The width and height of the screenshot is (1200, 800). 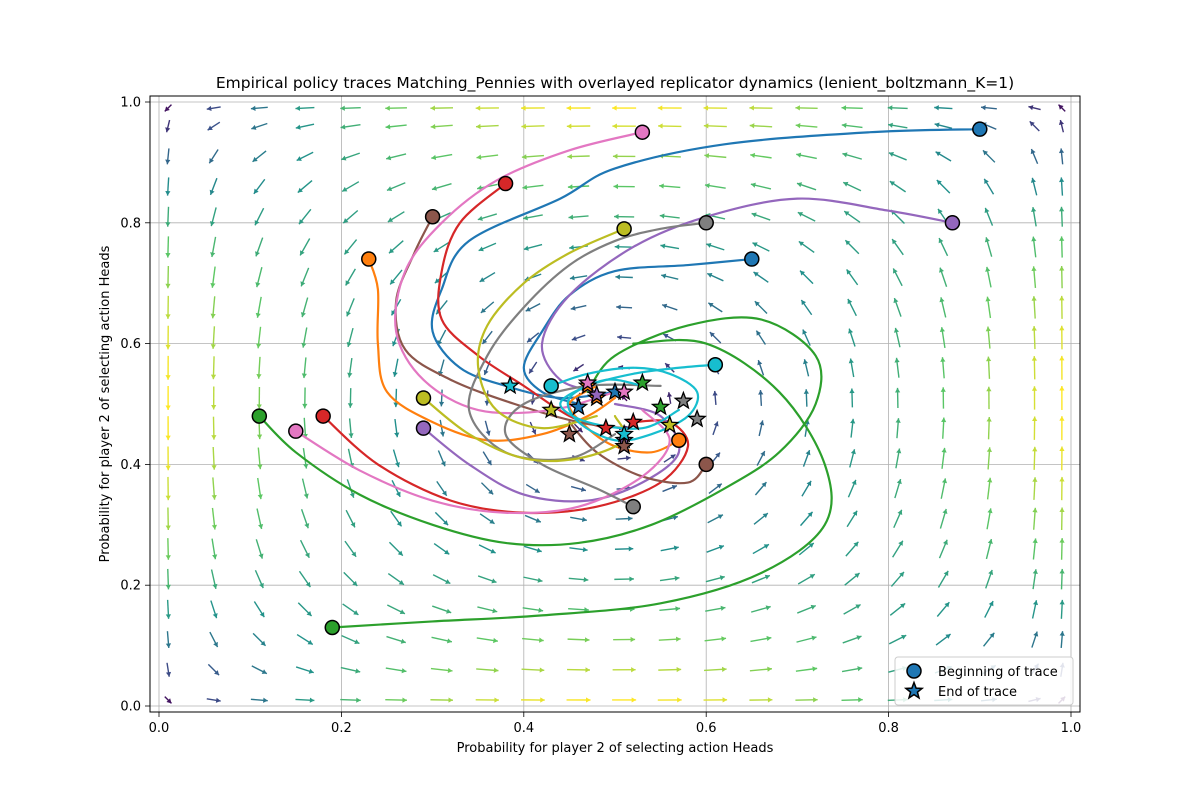 I want to click on legend-begin-marker, so click(x=914, y=671).